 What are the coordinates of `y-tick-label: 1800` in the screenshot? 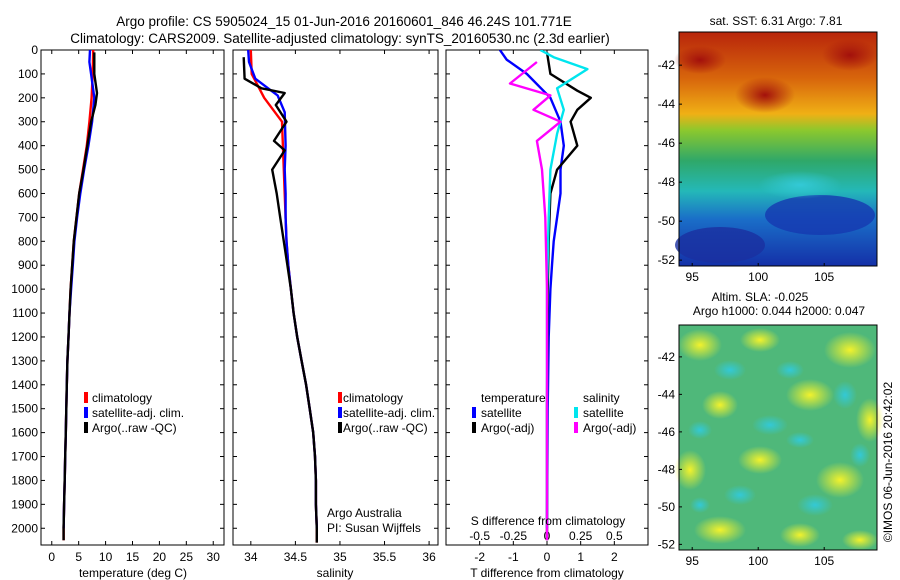 It's located at (24, 480).